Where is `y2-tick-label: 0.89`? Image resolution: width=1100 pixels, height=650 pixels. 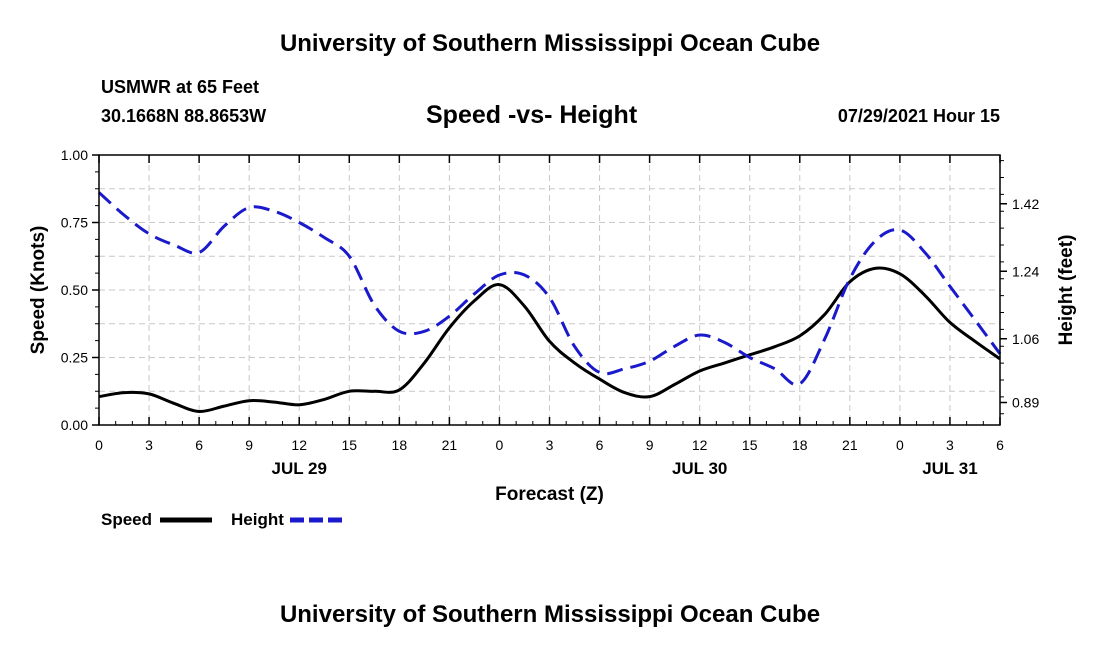
y2-tick-label: 0.89 is located at coordinates (1025, 403).